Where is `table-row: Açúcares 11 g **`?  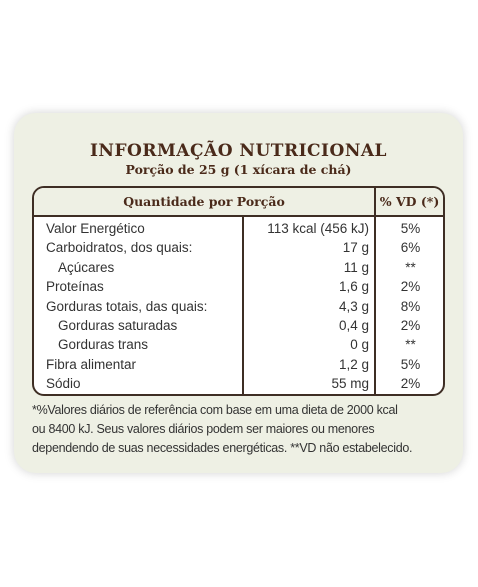
table-row: Açúcares 11 g ** is located at coordinates (238, 267).